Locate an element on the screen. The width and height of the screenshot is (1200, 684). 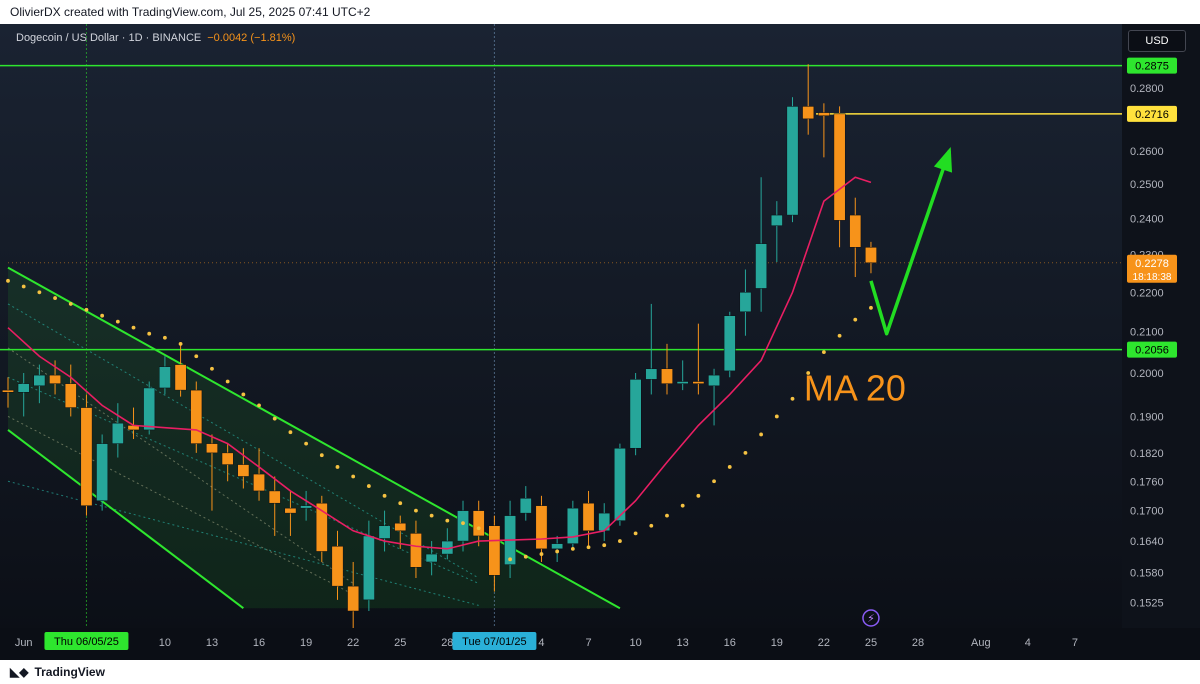
price-level-label: 0.2875 is located at coordinates (1152, 67).